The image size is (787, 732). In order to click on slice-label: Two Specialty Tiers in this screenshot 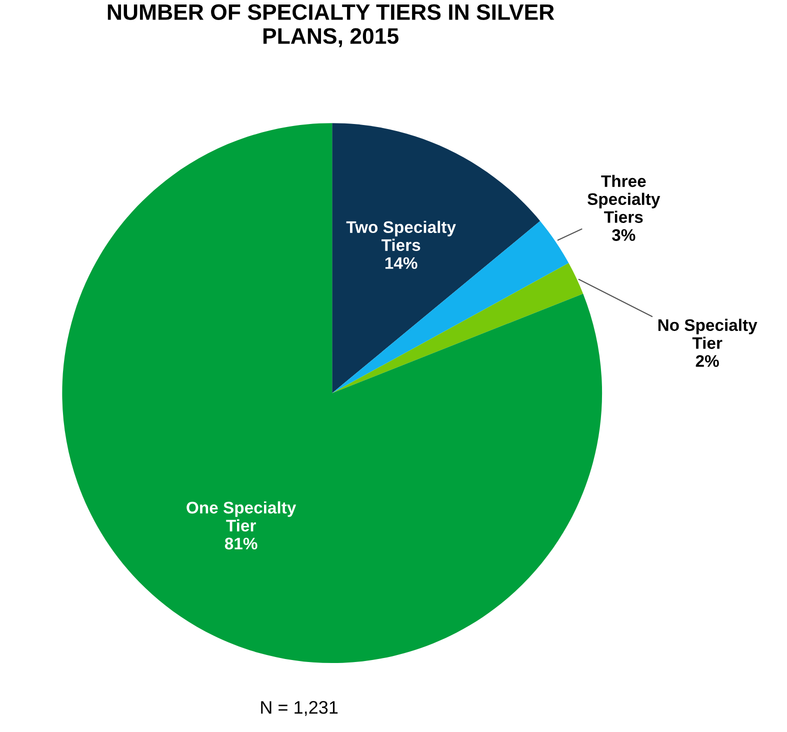, I will do `click(401, 236)`.